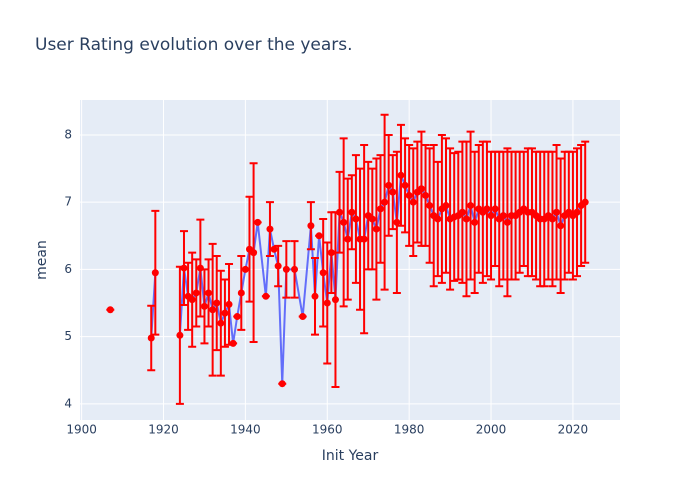 The image size is (700, 504). I want to click on x-tick-label: 1900, so click(81, 430).